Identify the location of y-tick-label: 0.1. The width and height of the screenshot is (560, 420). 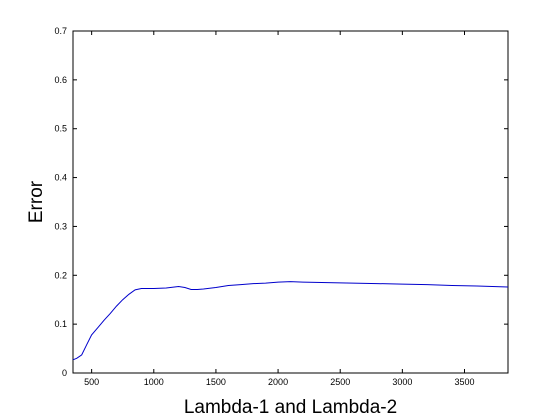
(60, 324).